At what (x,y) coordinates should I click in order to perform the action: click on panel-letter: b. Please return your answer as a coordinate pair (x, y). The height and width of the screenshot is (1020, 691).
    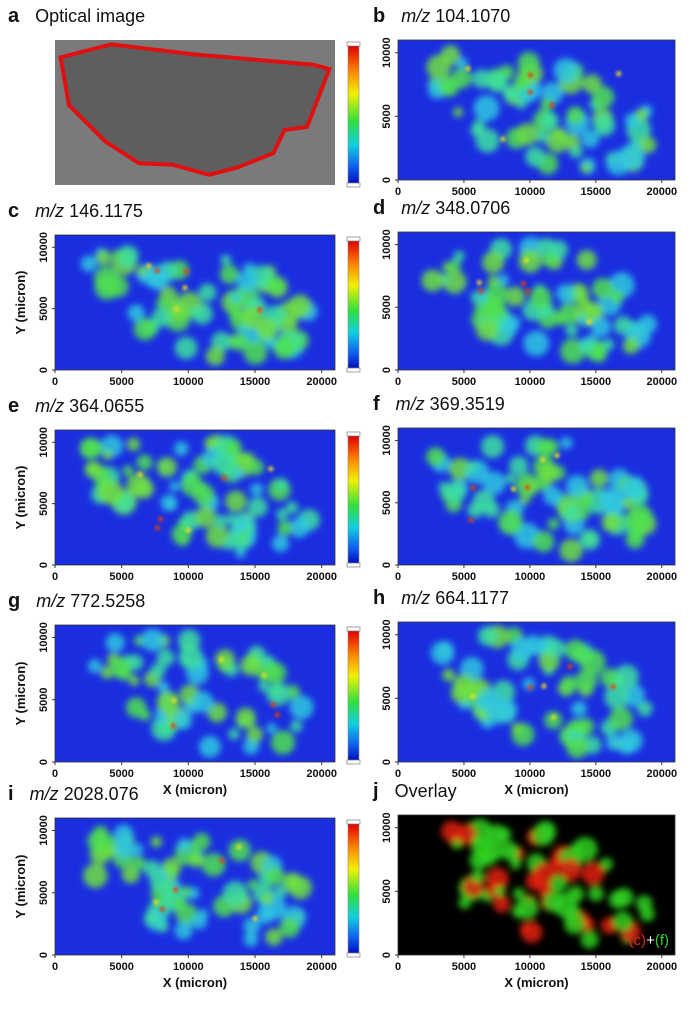
    Looking at the image, I should click on (379, 16).